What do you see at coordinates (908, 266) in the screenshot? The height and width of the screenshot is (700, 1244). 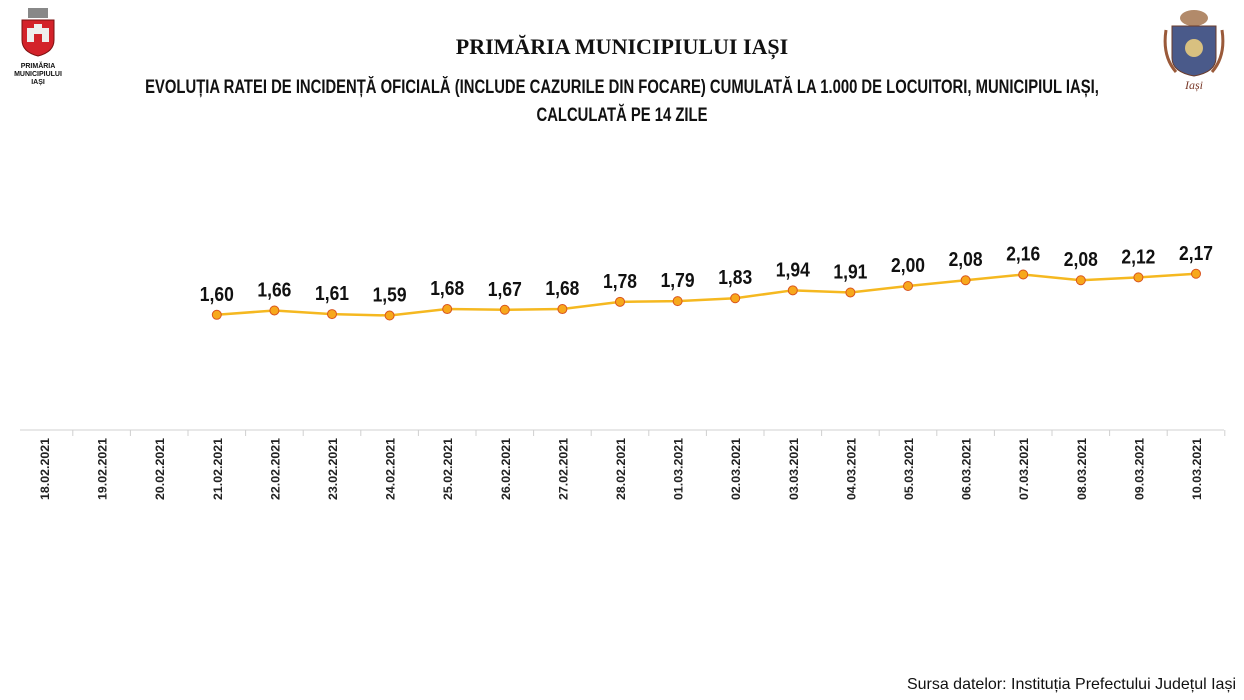 I see `data-label: 2,00` at bounding box center [908, 266].